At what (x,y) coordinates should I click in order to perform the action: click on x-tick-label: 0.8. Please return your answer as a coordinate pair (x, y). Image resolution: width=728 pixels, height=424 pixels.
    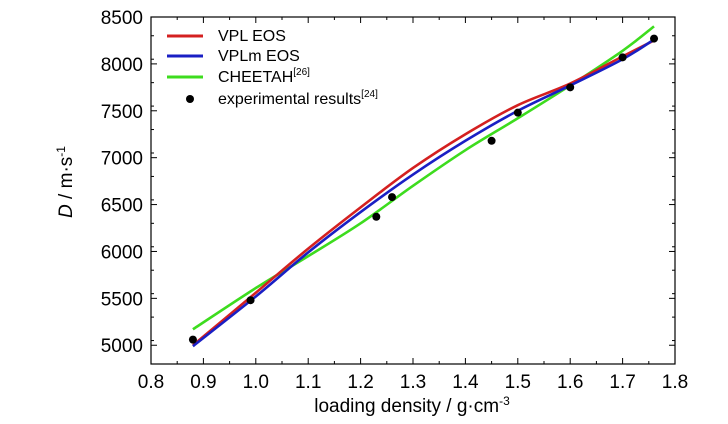
    Looking at the image, I should click on (151, 382).